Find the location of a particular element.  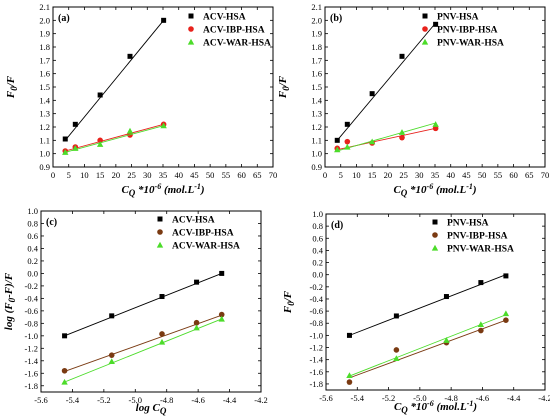

x-tick-label: 35 is located at coordinates (163, 175).